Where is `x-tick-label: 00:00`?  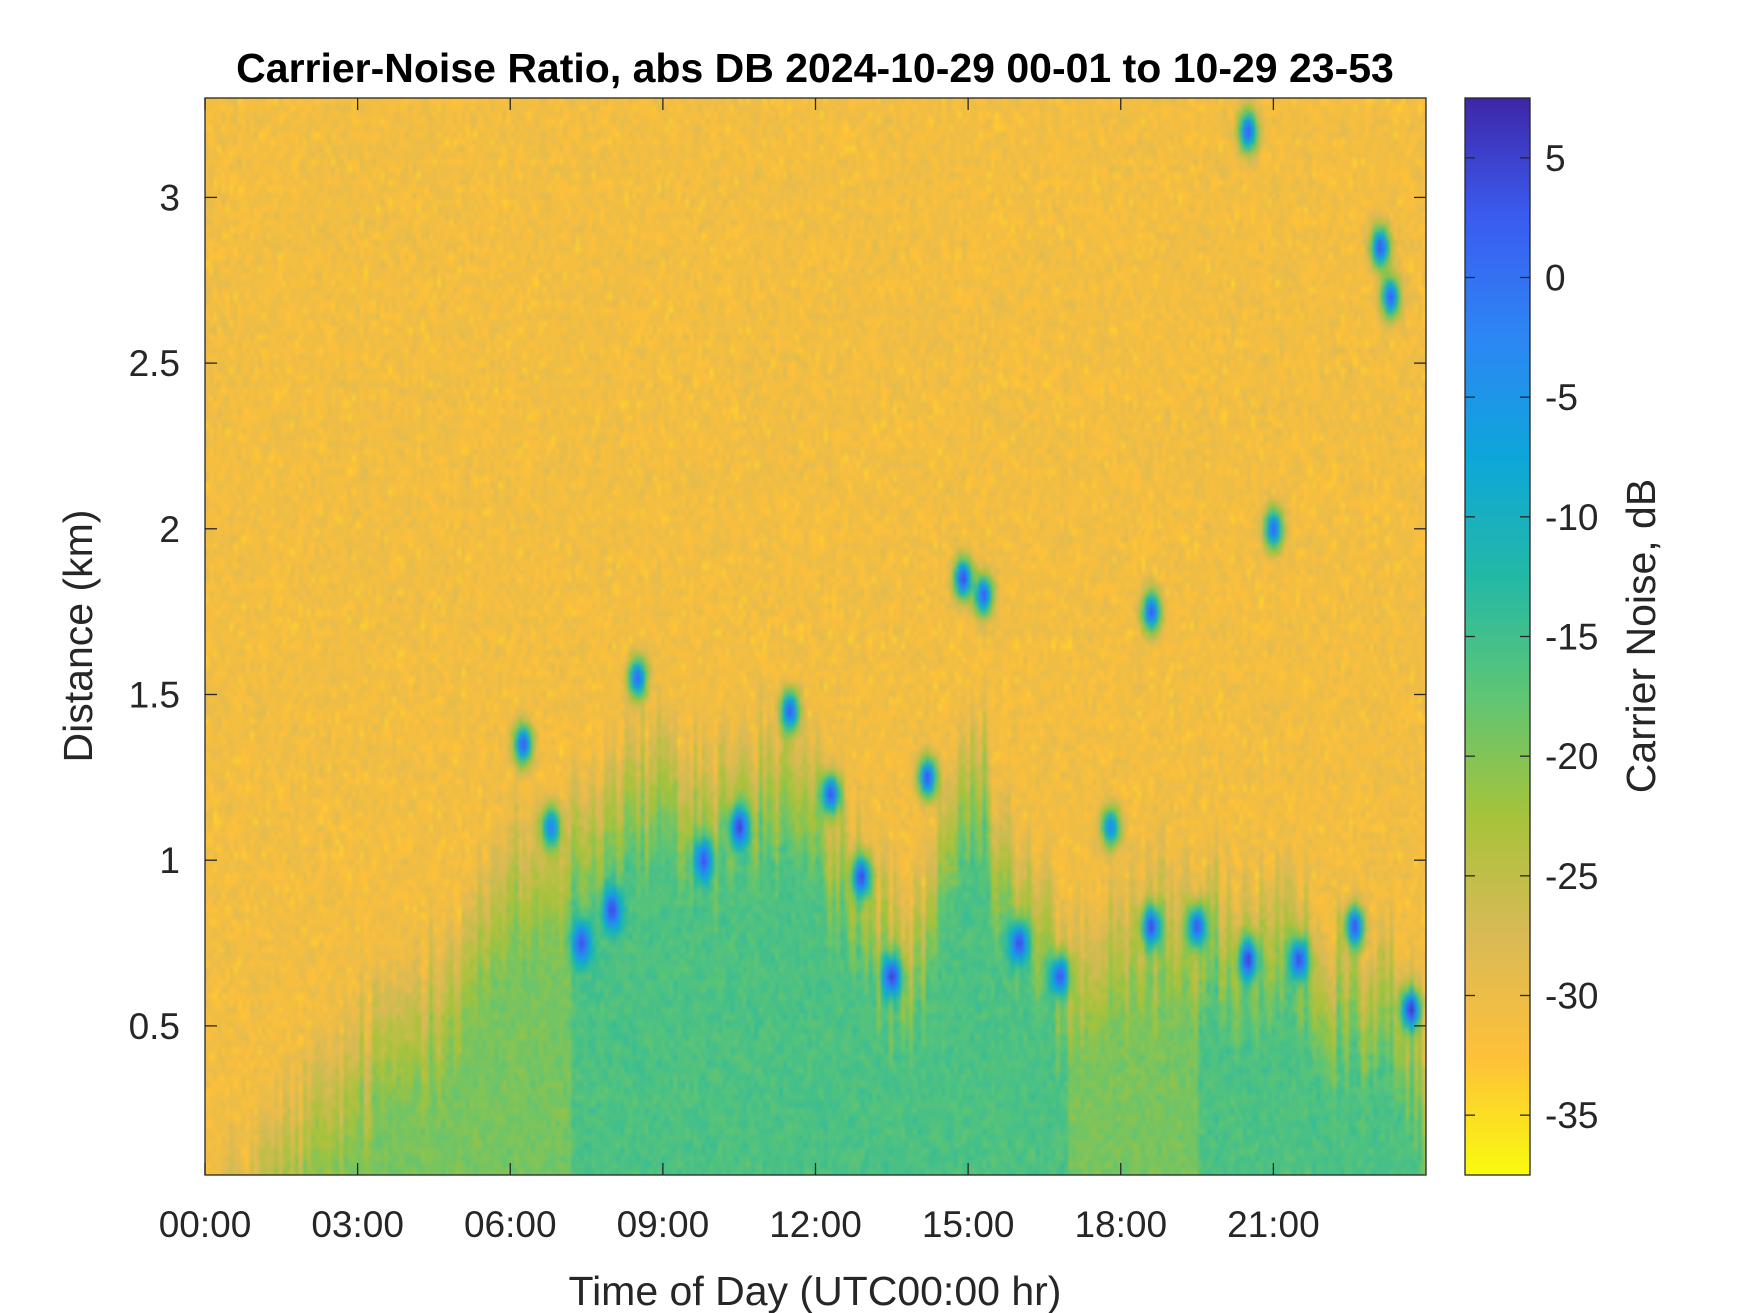 x-tick-label: 00:00 is located at coordinates (205, 1224).